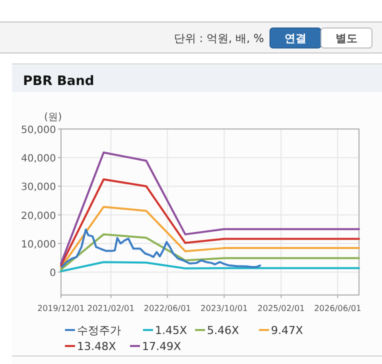 Image resolution: width=382 pixels, height=364 pixels. Describe the element at coordinates (61, 308) in the screenshot. I see `x-tick-label: 2019/12/01` at that location.